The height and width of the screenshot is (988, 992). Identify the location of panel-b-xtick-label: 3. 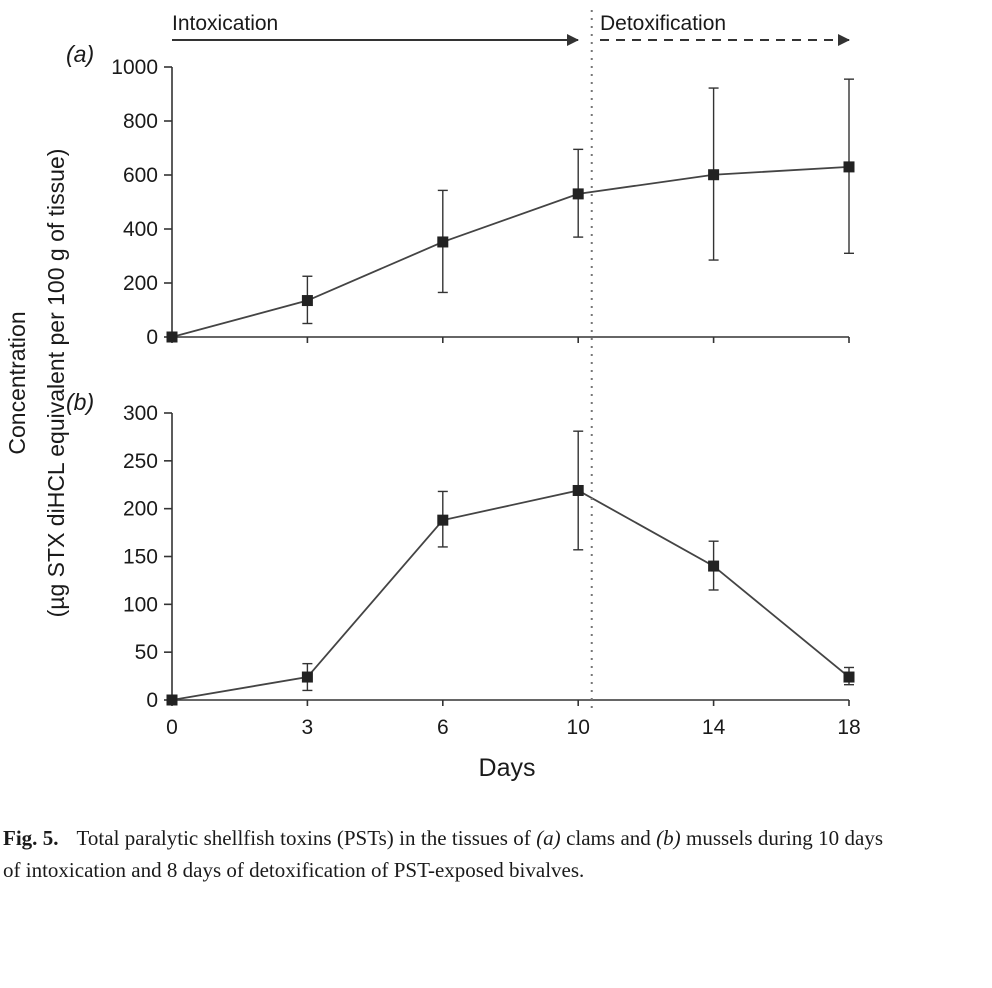
(308, 727).